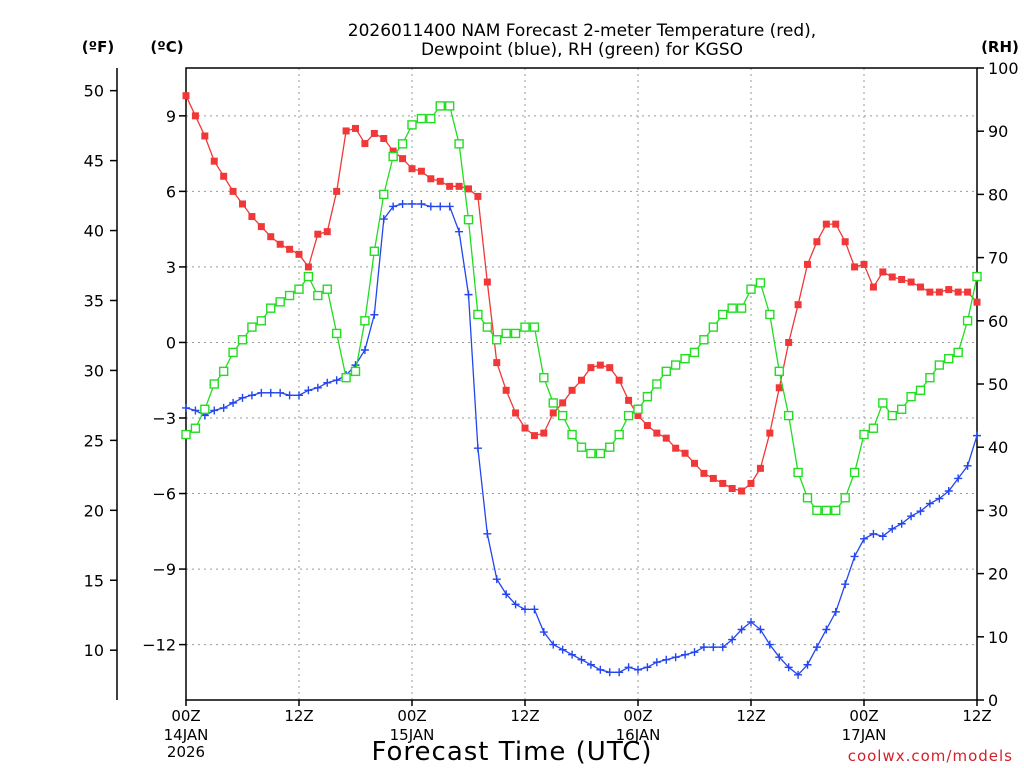 The width and height of the screenshot is (1024, 768). I want to click on fahrenheit-tick-label: 35, so click(94, 300).